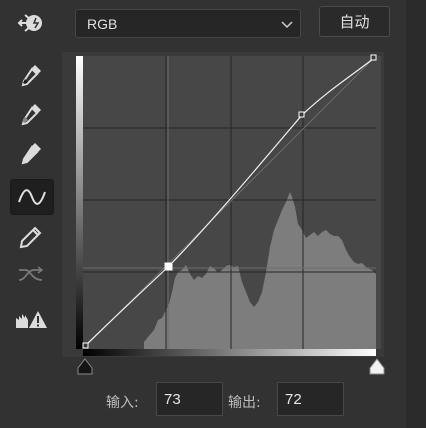 This screenshot has width=426, height=428. Describe the element at coordinates (188, 23) in the screenshot. I see `channel-dropdown: RGB` at that location.